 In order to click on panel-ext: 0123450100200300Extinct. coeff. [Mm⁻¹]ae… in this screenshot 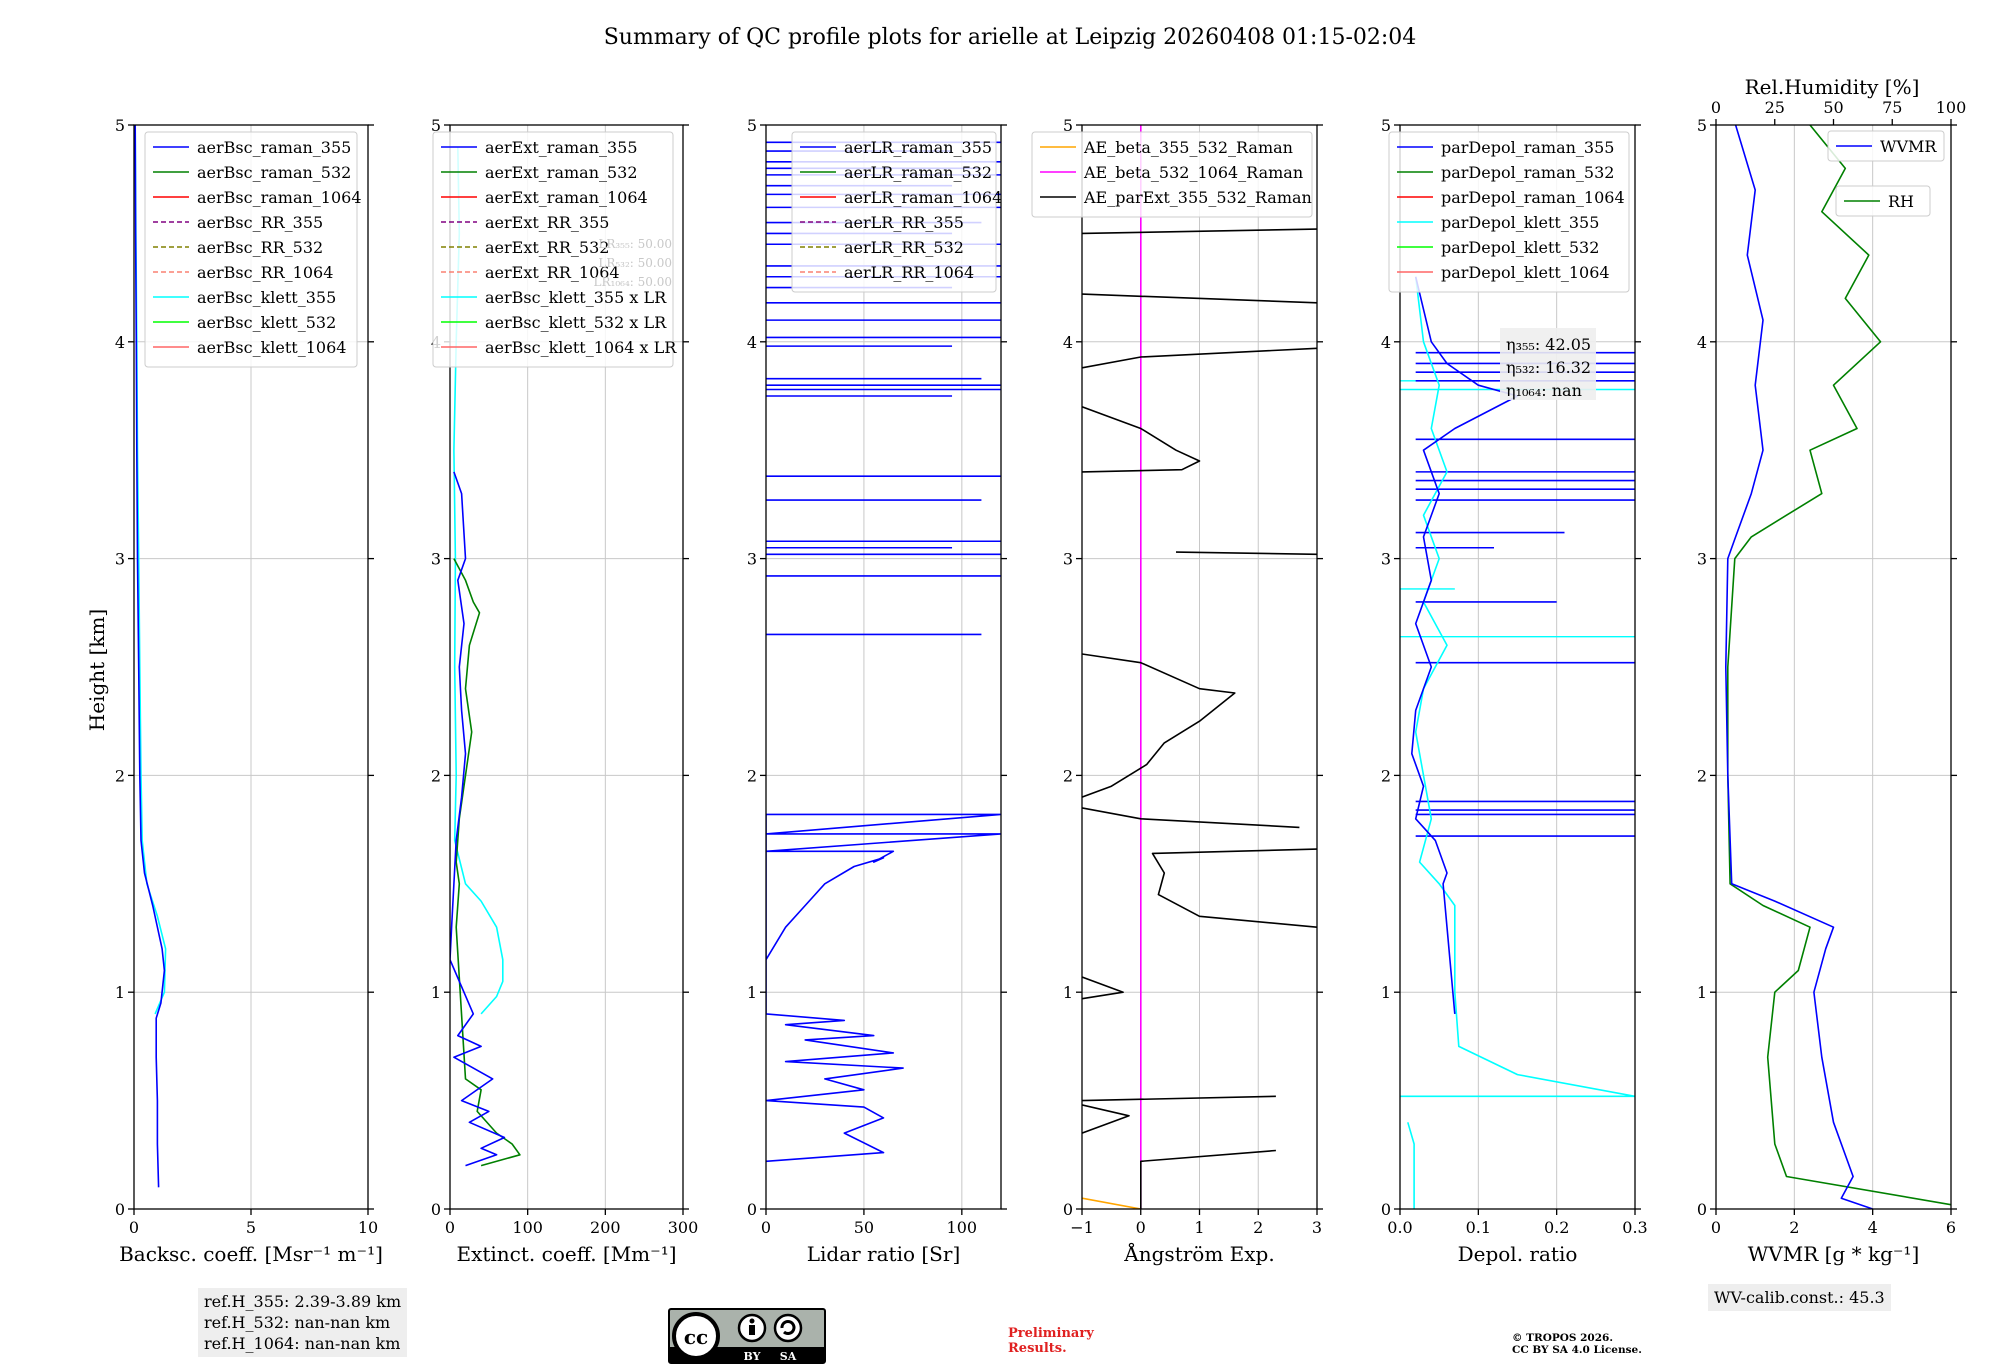, I will do `click(564, 691)`.